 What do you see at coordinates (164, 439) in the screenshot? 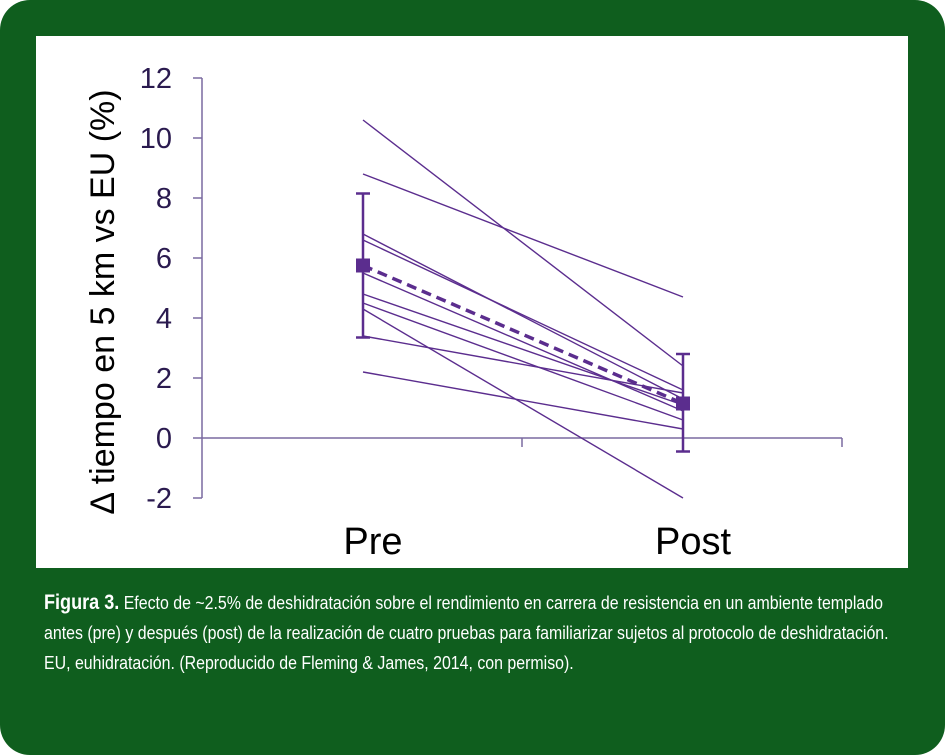
I see `y-tick-label: 0` at bounding box center [164, 439].